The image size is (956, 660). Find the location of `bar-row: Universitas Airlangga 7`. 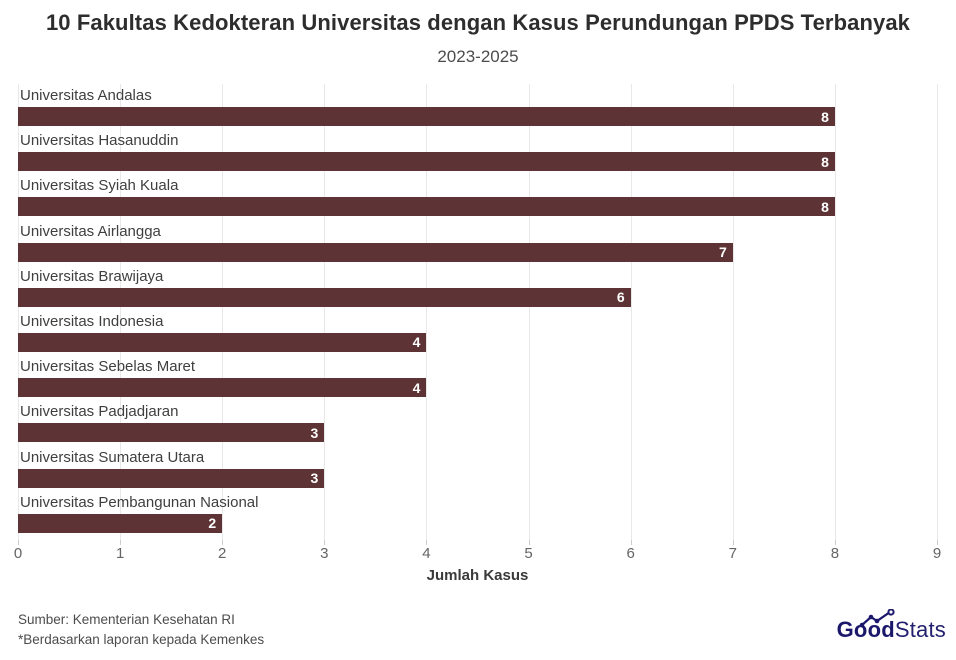

bar-row: Universitas Airlangga 7 is located at coordinates (477, 245).